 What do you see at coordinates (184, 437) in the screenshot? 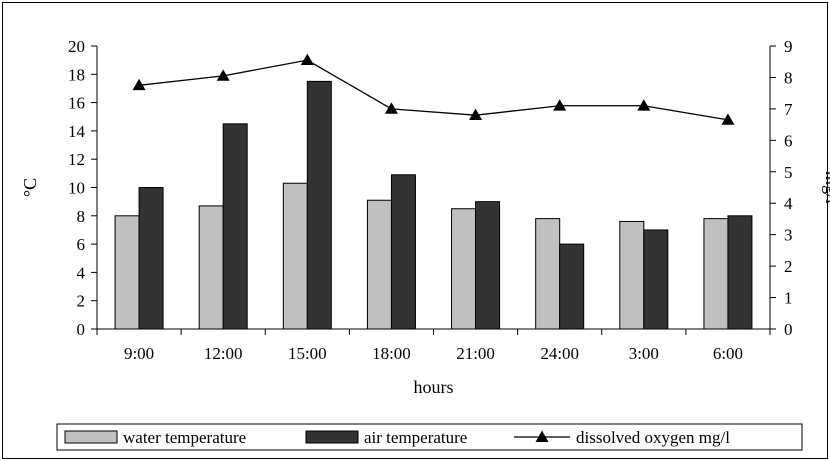
I see `legend-label-water-temperature: water temperature` at bounding box center [184, 437].